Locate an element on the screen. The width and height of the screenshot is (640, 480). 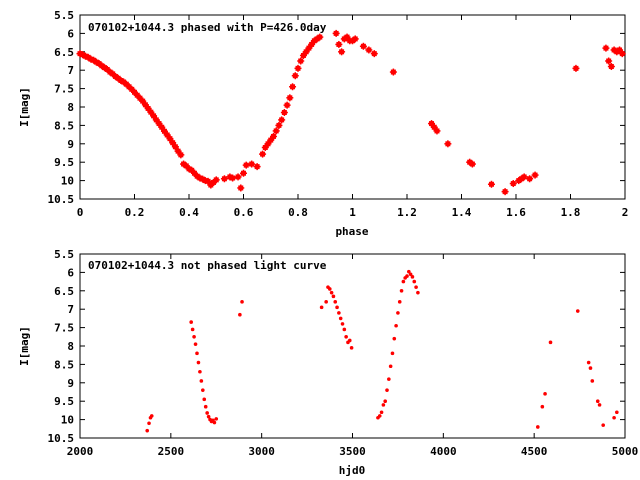
x-tick-label: 1 is located at coordinates (352, 212).